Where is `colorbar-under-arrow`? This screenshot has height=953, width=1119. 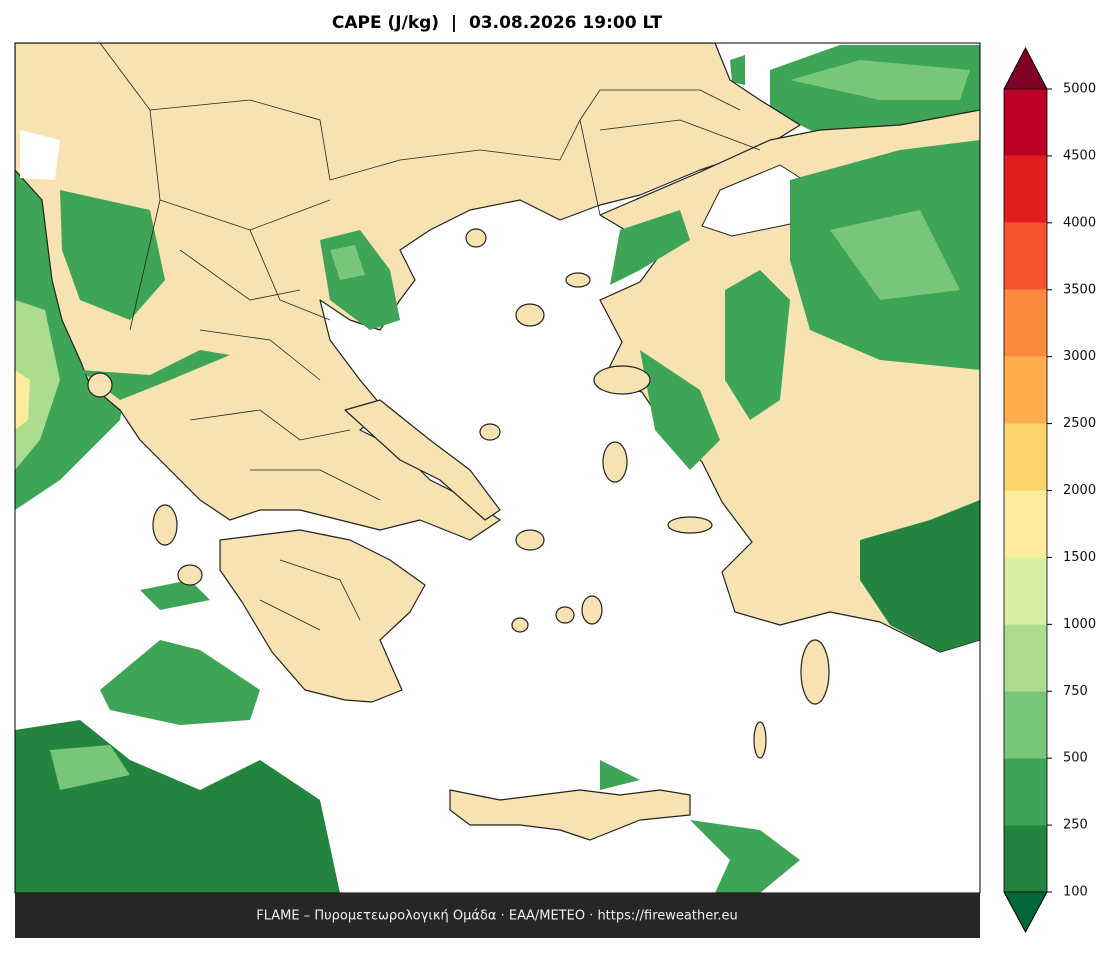 colorbar-under-arrow is located at coordinates (1025, 912).